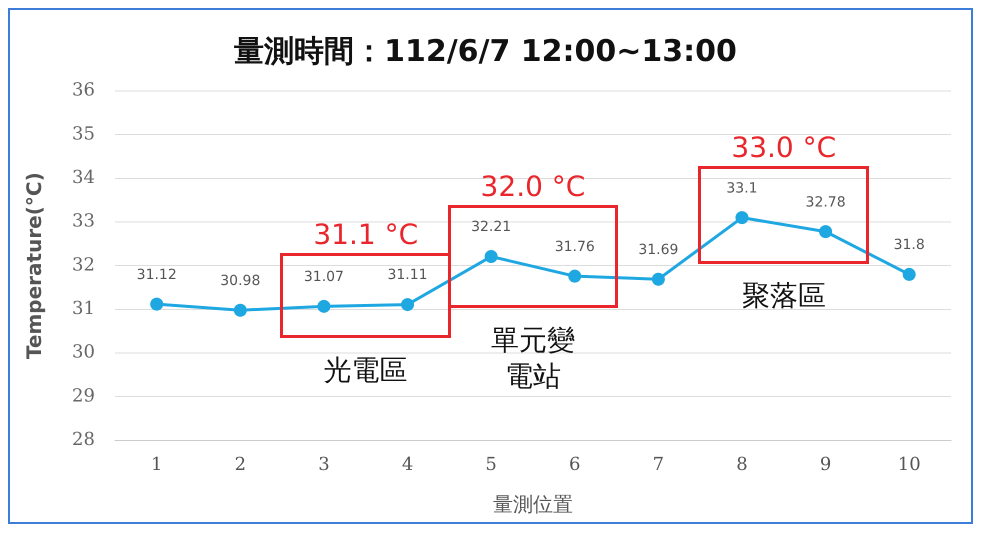 This screenshot has width=987, height=536. What do you see at coordinates (533, 186) in the screenshot?
I see `annotation: 32.0 °C` at bounding box center [533, 186].